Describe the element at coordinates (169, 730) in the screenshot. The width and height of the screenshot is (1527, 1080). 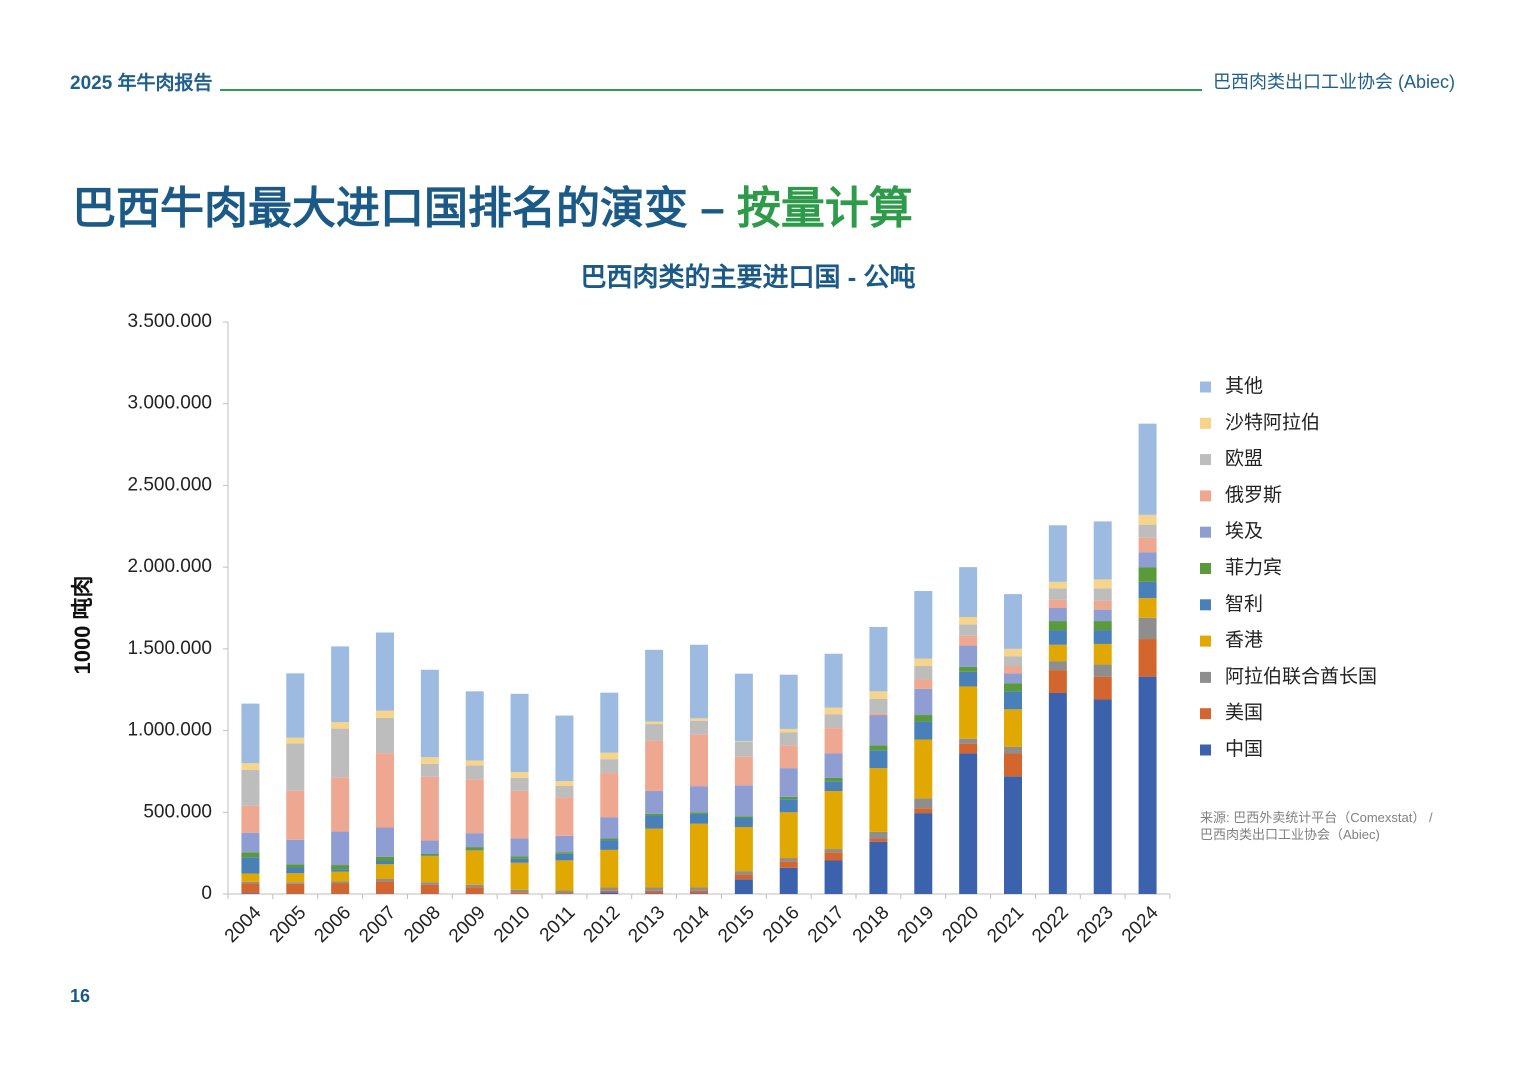
I see `y-tick-label: 1.000.000` at that location.